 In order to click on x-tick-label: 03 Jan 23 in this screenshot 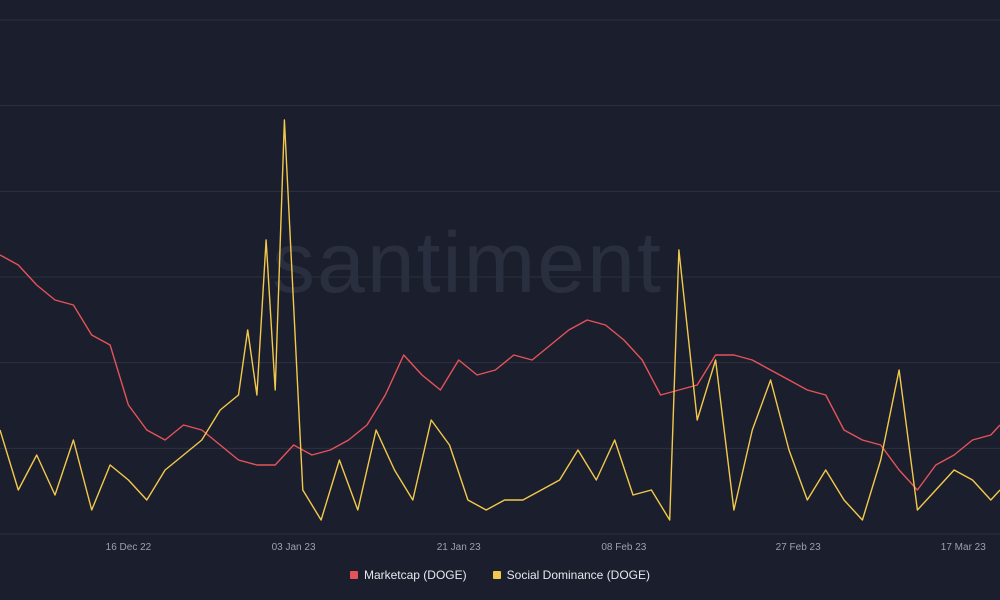, I will do `click(294, 547)`.